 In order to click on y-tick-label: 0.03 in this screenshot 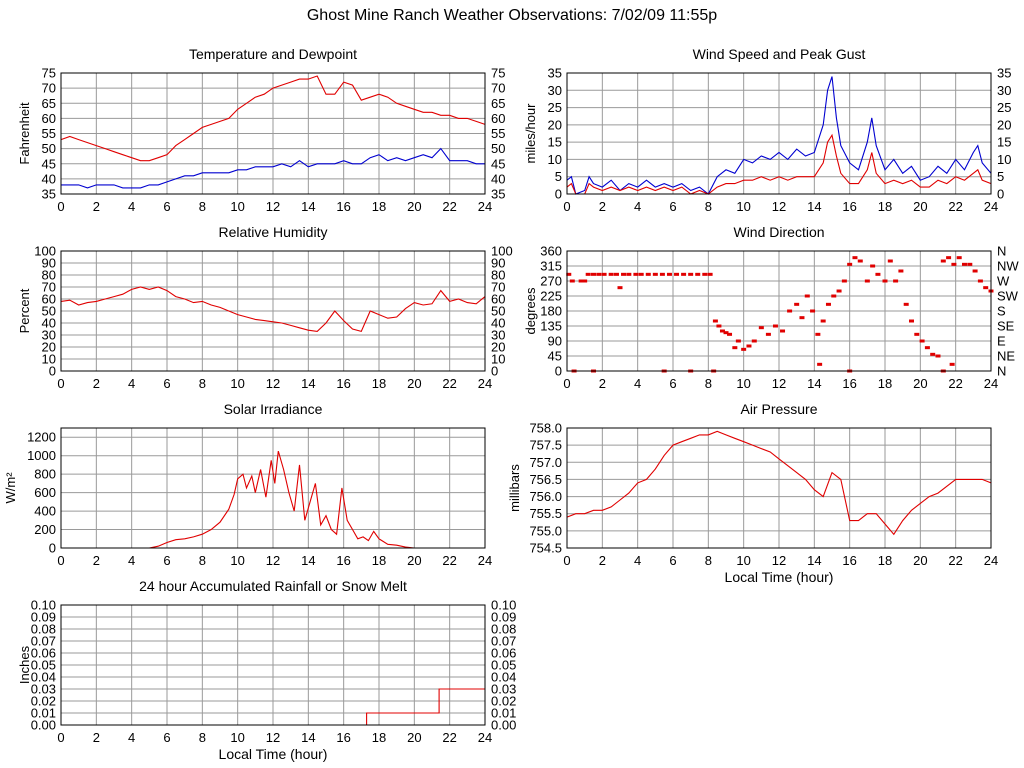, I will do `click(43, 689)`.